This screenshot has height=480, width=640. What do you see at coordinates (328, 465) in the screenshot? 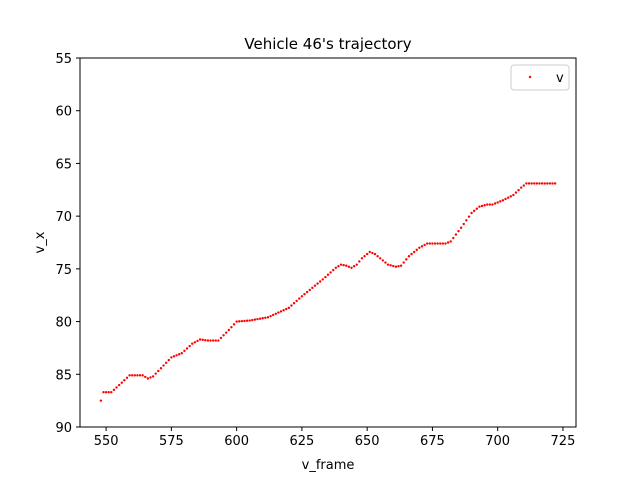
I see `x-axis-label: v_frame` at bounding box center [328, 465].